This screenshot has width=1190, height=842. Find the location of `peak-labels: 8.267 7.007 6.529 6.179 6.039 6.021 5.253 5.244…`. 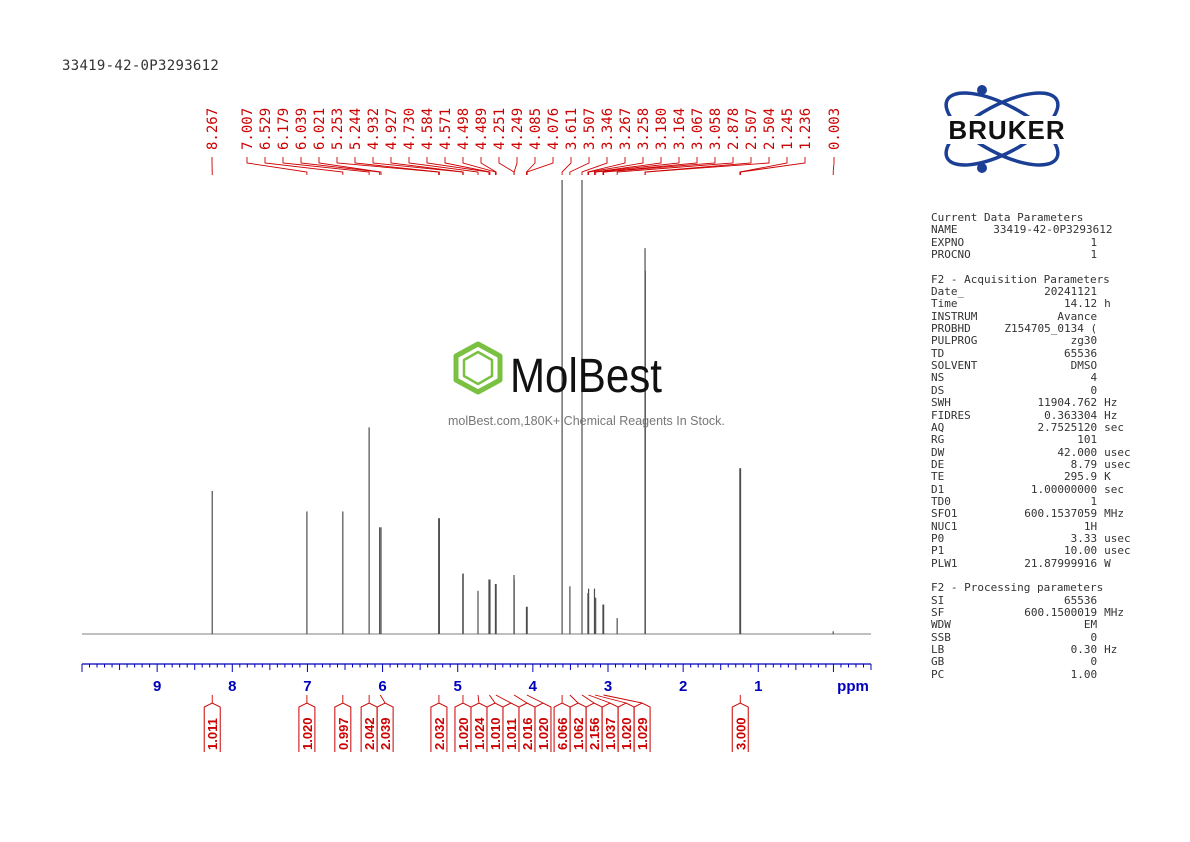

peak-labels: 8.267 7.007 6.529 6.179 6.039 6.021 5.253 5.244… is located at coordinates (524, 141).